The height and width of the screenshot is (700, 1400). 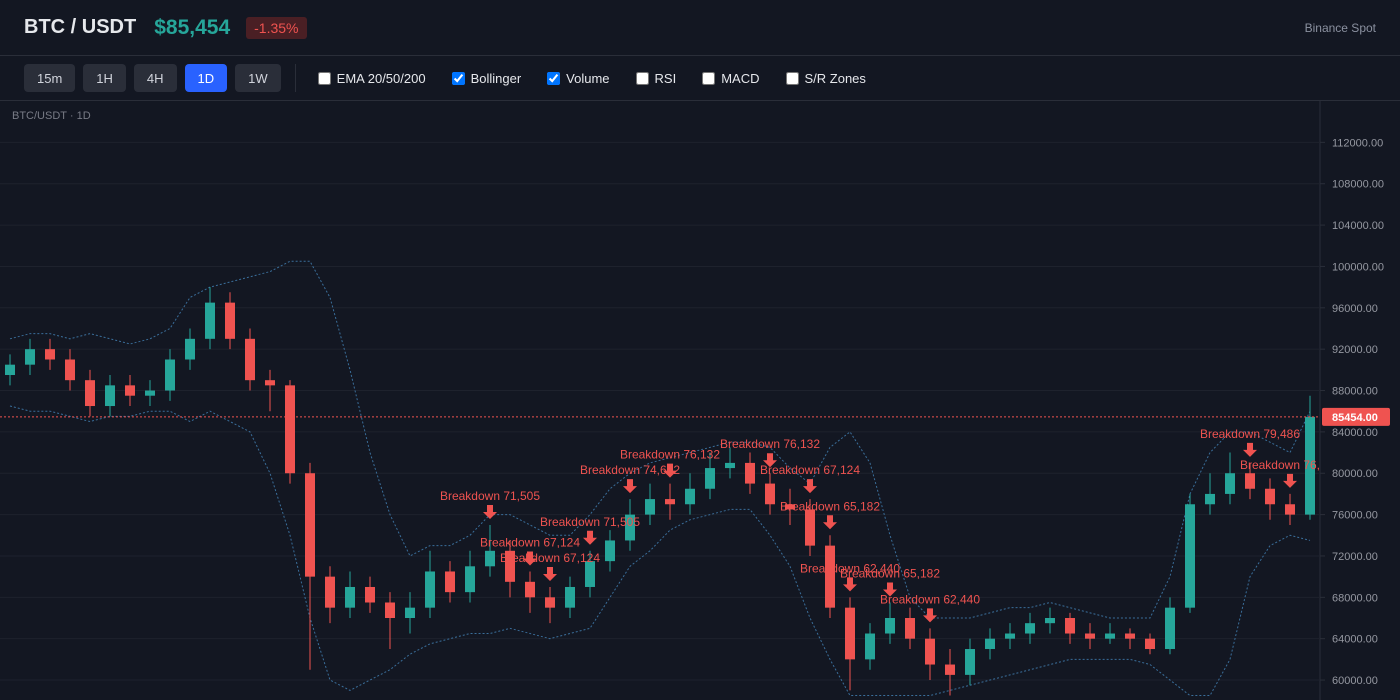 I want to click on timeframe-button: 1H, so click(x=104, y=78).